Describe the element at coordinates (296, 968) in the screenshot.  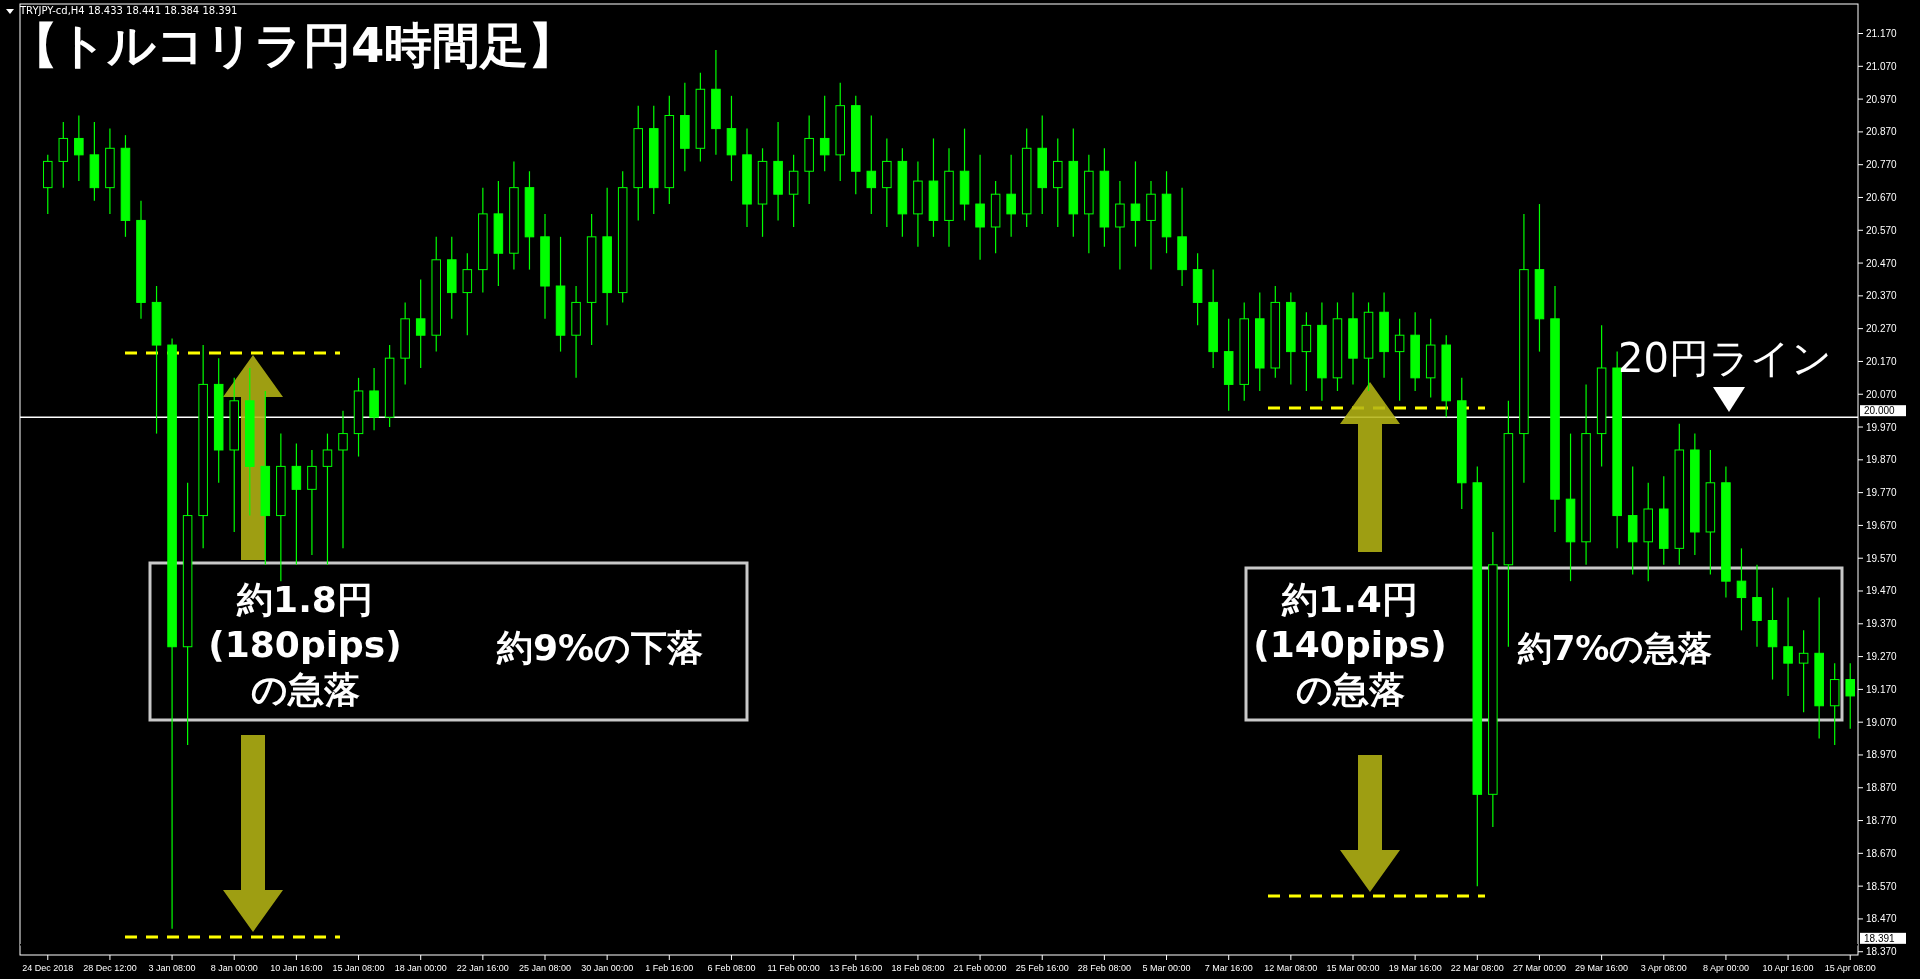
I see `x-tick-label: 10 Jan 16:00` at that location.